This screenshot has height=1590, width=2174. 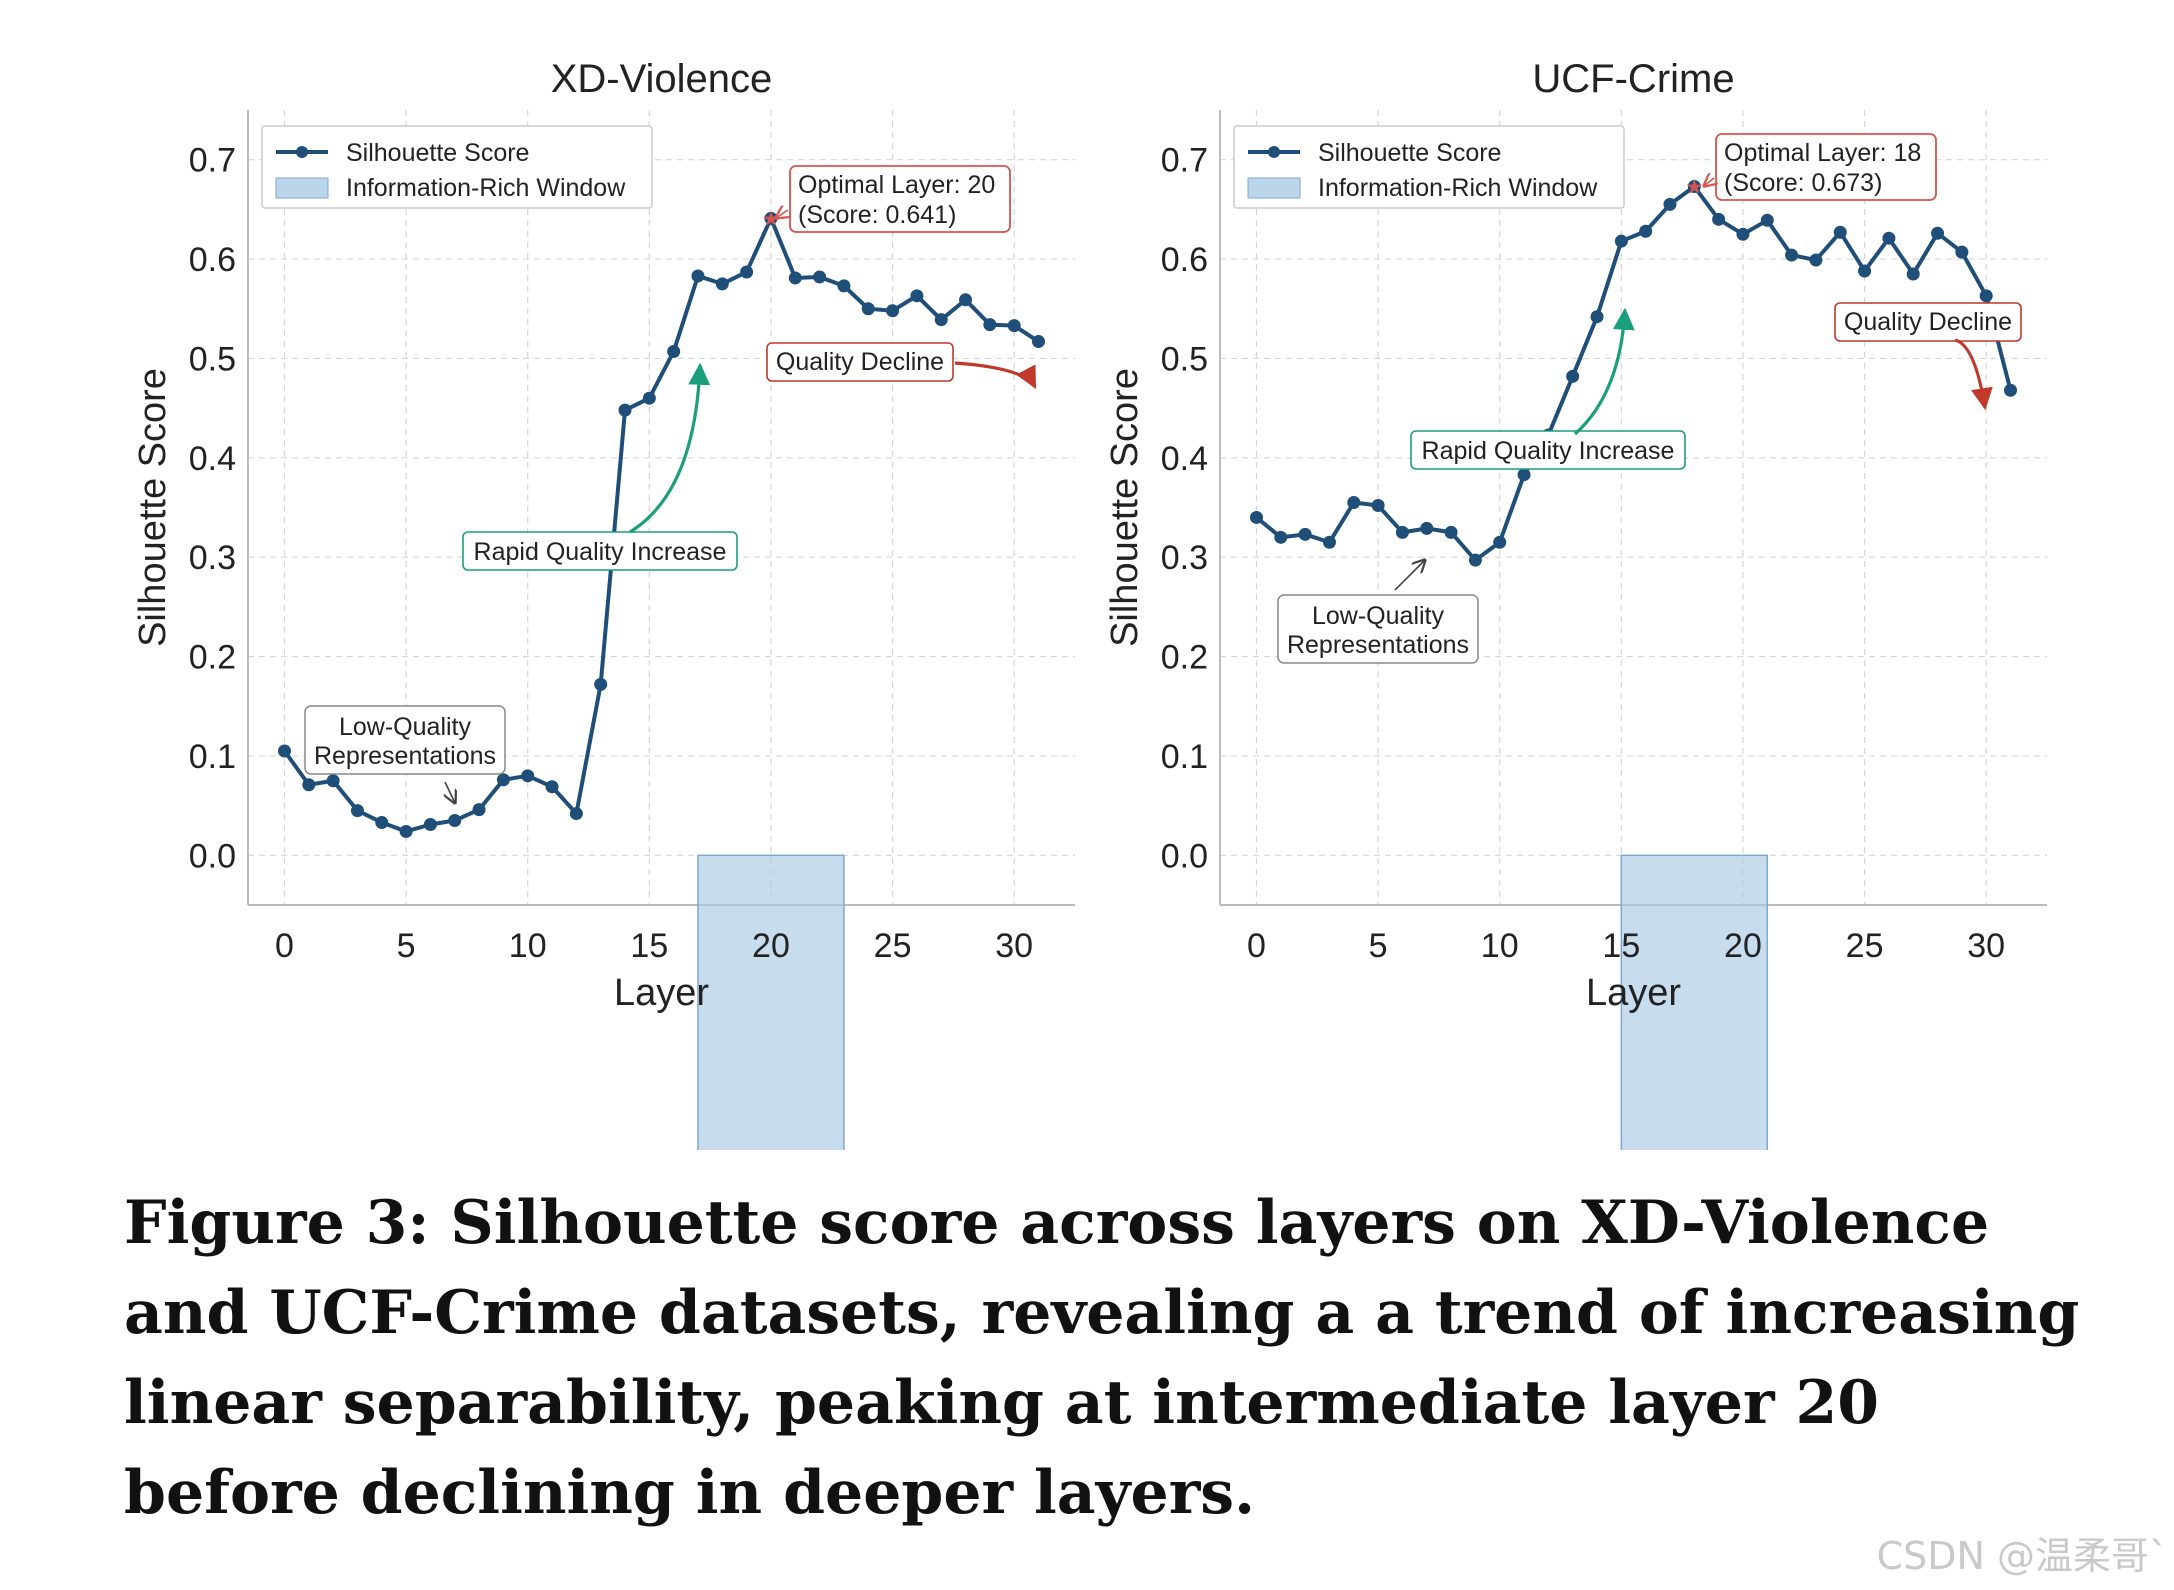 What do you see at coordinates (1184, 359) in the screenshot?
I see `y-tick-label: 0.5` at bounding box center [1184, 359].